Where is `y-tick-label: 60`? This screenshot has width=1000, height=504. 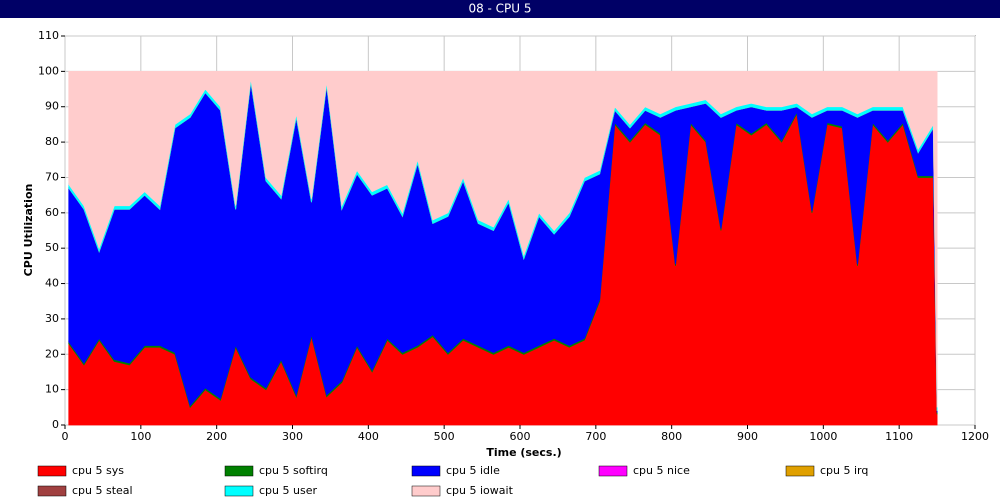
y-tick-label: 60 is located at coordinates (52, 212).